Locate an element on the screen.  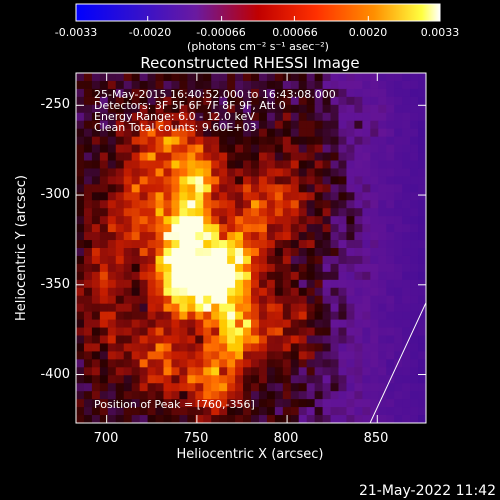
colorbar-tick-label-1: -0.0020 is located at coordinates (150, 32).